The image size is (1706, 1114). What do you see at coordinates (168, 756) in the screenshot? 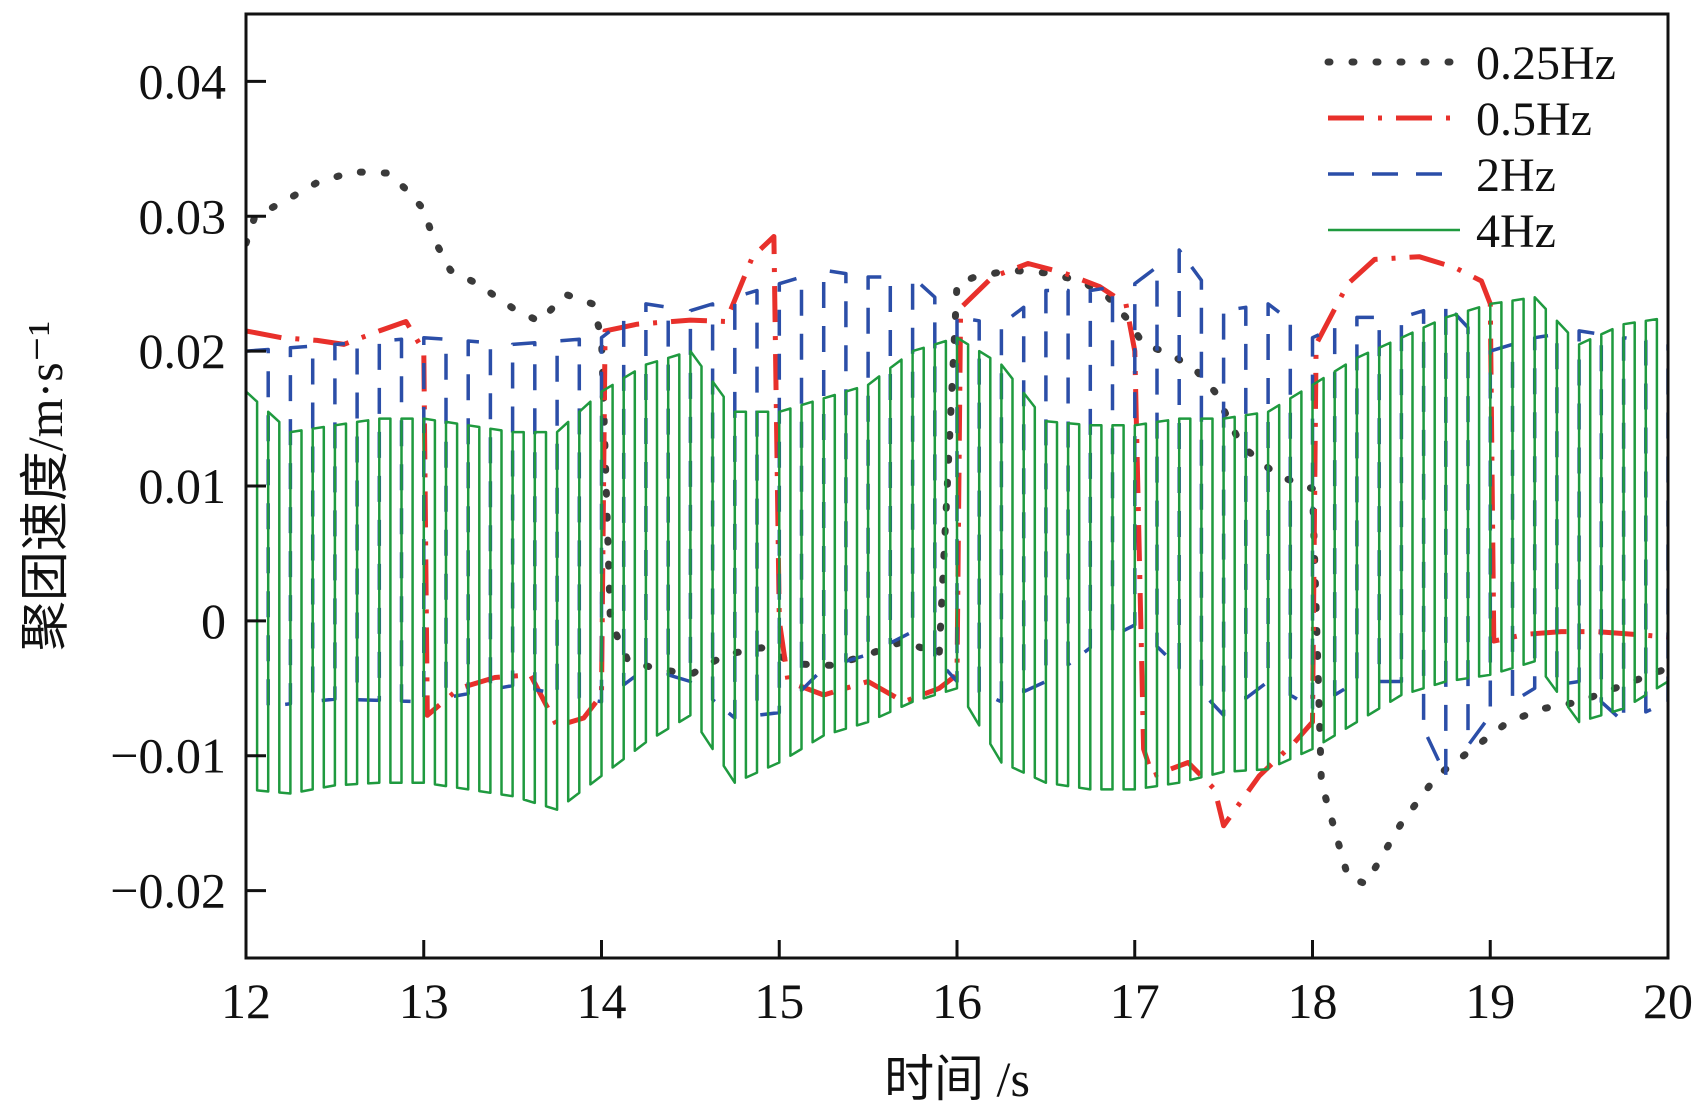
I see `y-tick-label: −0.01` at bounding box center [168, 756].